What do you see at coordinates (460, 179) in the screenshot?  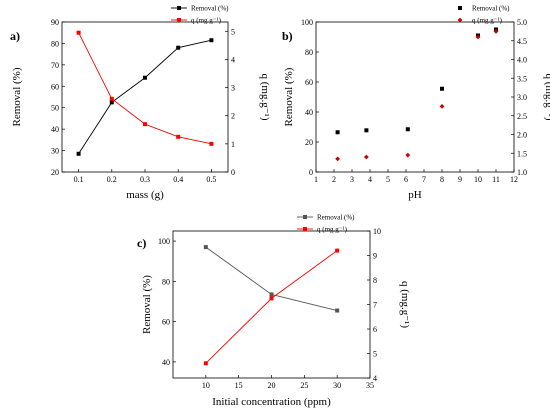 I see `x-tick-label: 9` at bounding box center [460, 179].